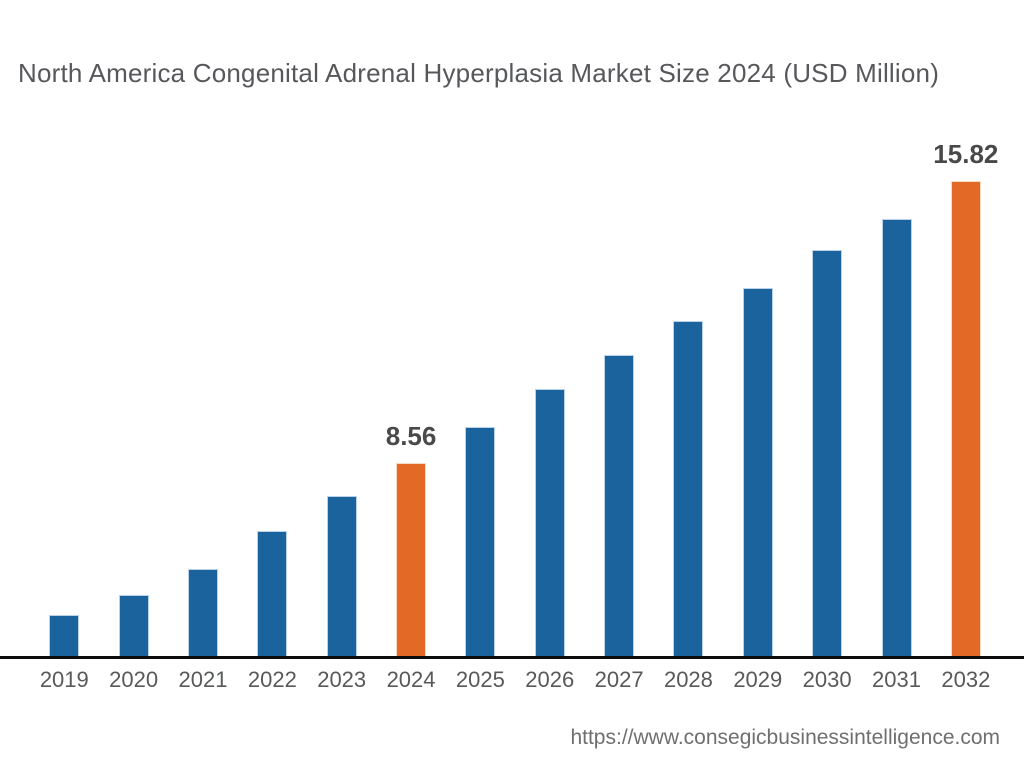  What do you see at coordinates (827, 453) in the screenshot?
I see `bar-2030` at bounding box center [827, 453].